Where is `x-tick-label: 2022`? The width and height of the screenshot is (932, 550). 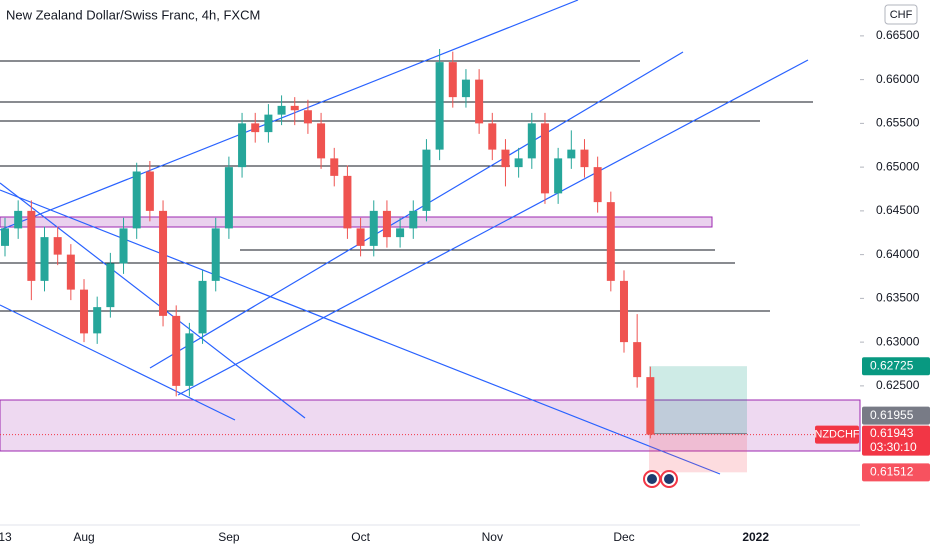 x-tick-label: 2022 is located at coordinates (755, 537).